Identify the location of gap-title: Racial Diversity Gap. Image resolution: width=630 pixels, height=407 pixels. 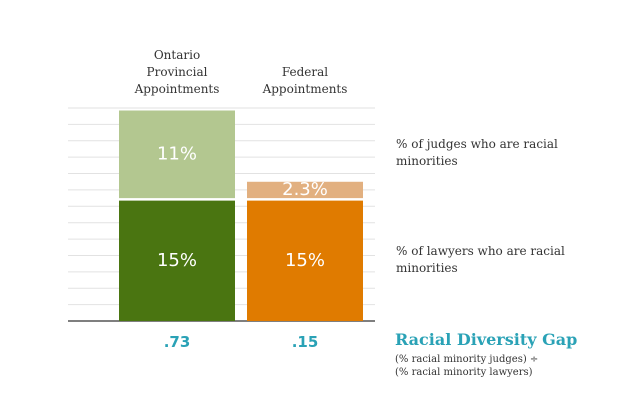
(486, 339).